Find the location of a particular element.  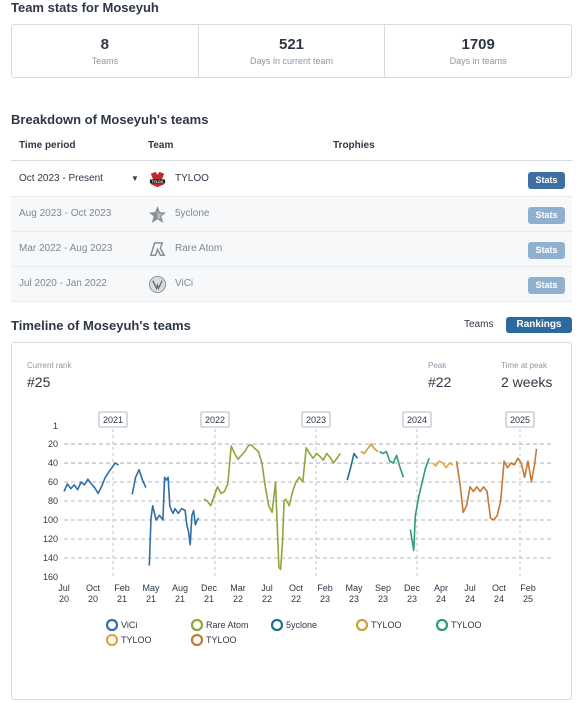

x-tick-month: Apr is located at coordinates (441, 588).